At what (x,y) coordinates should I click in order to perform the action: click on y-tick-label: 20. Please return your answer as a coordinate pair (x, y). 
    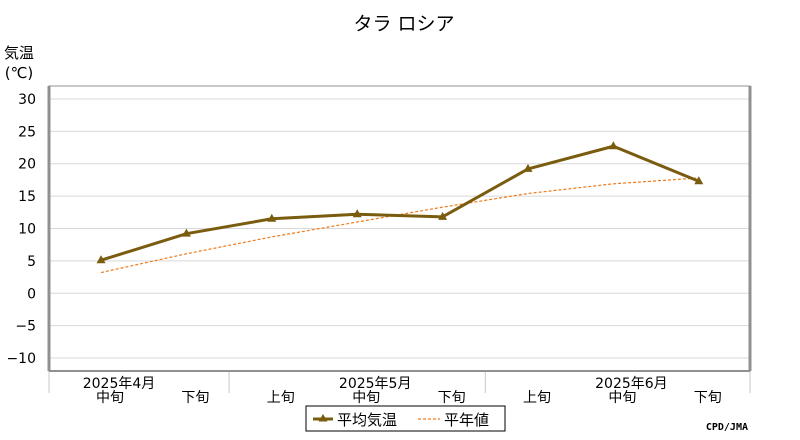
    Looking at the image, I should click on (27, 165).